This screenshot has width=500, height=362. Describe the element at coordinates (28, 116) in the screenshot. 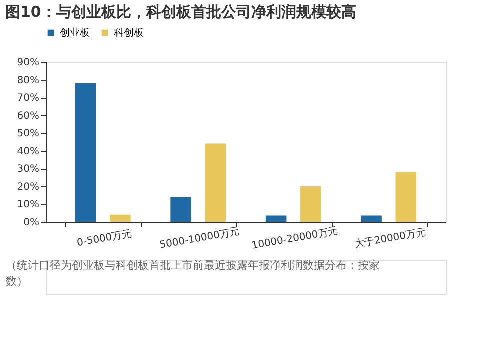

I see `y-tick-label: 60%` at that location.